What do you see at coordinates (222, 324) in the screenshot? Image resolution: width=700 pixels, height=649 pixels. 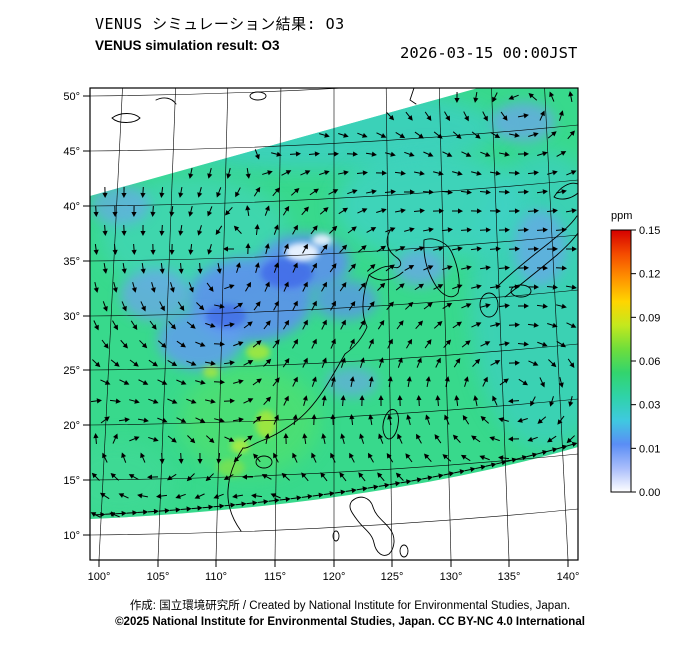 I see `meridian-line` at bounding box center [222, 324].